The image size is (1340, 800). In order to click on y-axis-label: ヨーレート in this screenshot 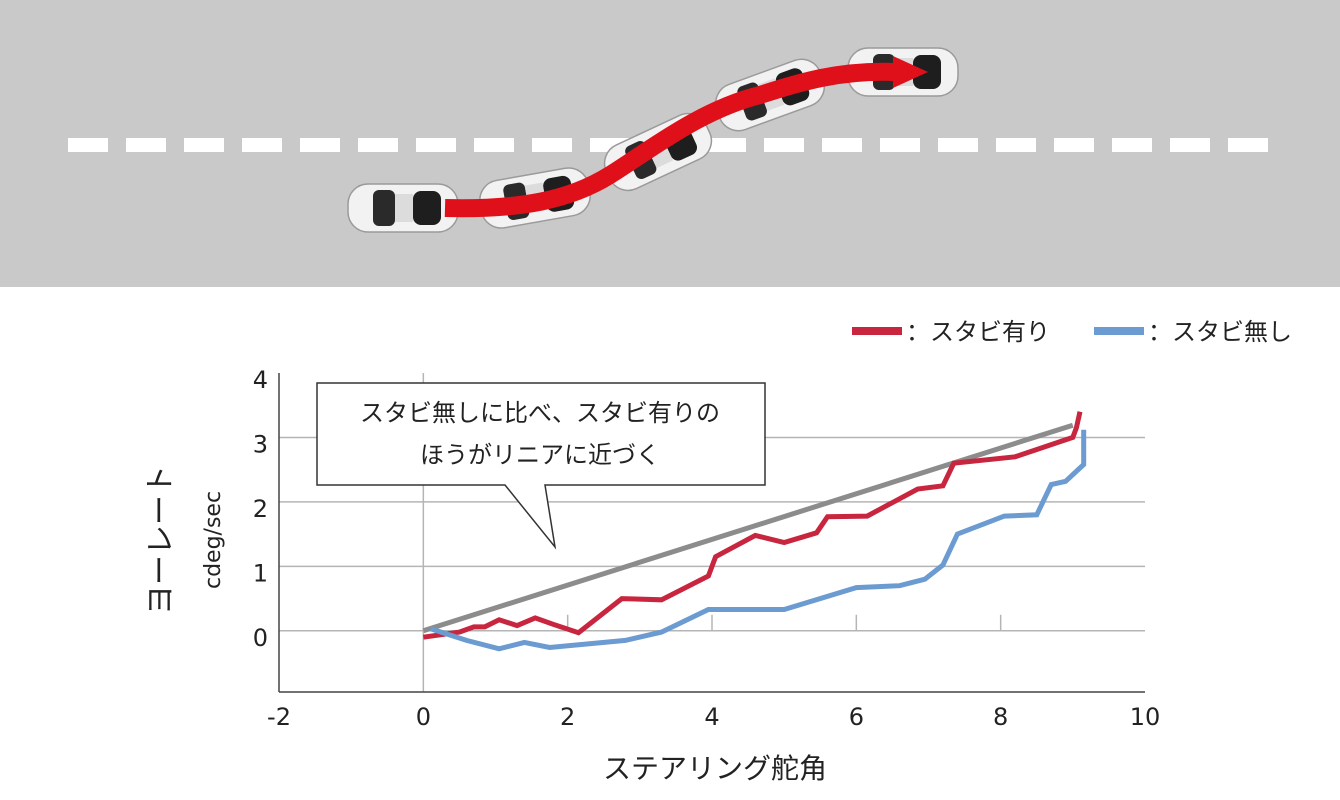, I will do `click(161, 540)`.